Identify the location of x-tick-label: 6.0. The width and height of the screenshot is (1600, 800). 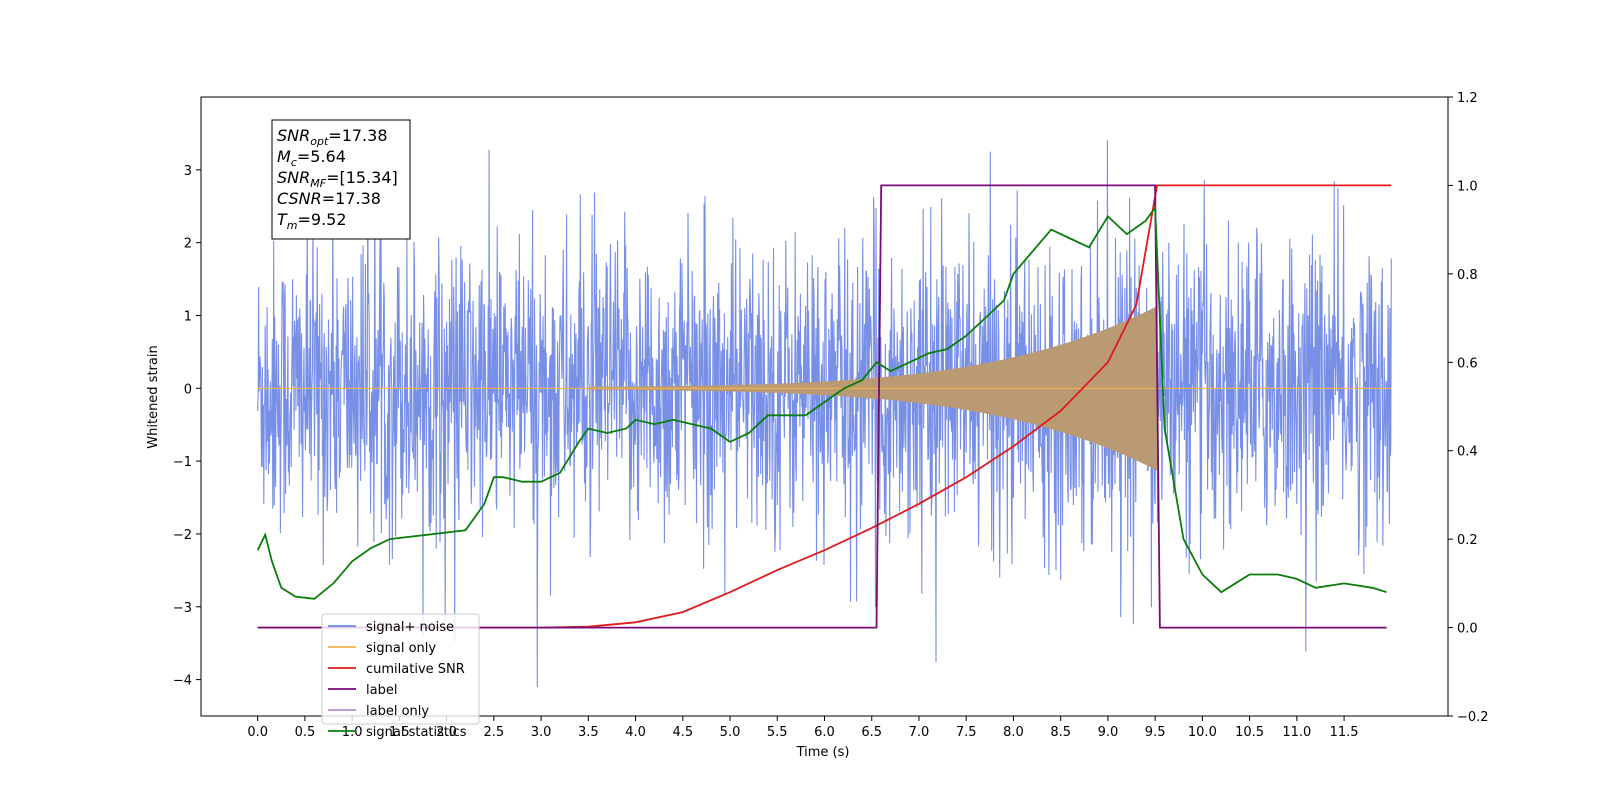
(824, 732).